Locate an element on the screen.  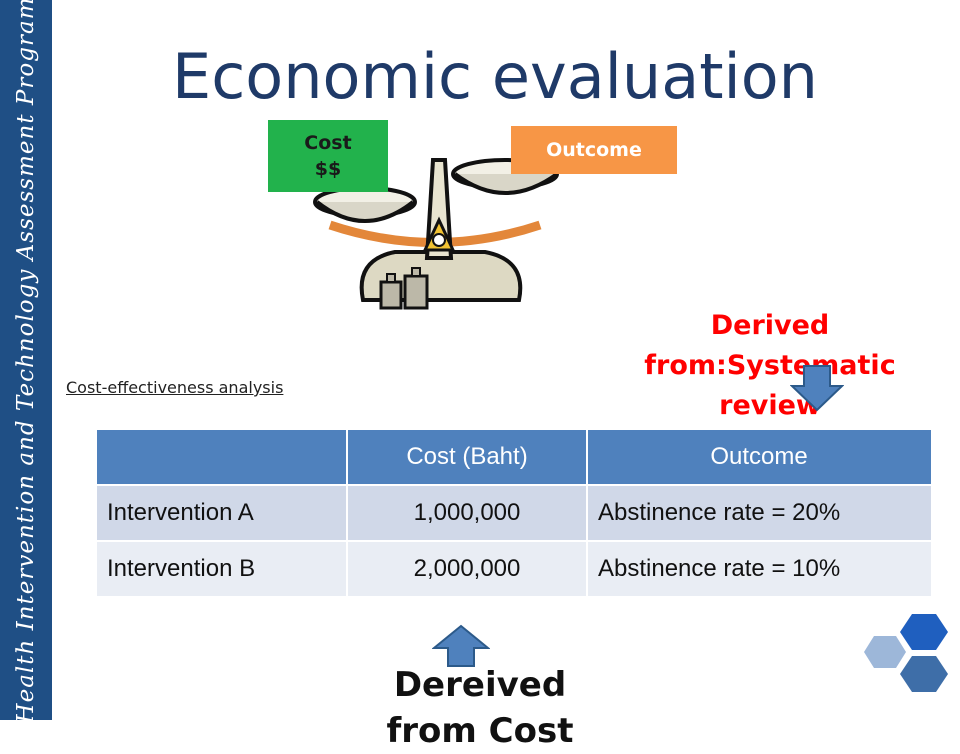
table-cell-intervention: Intervention B is located at coordinates (221, 569).